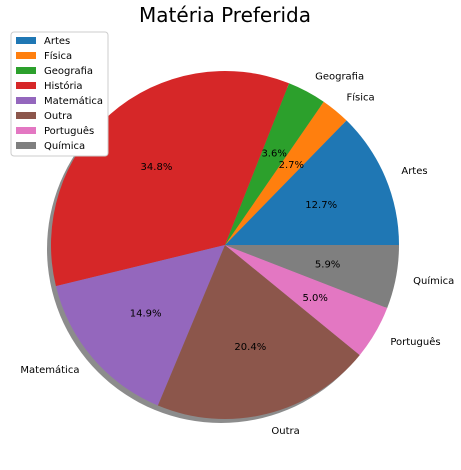 This screenshot has width=461, height=470. I want to click on legend-label-historia: História, so click(63, 86).